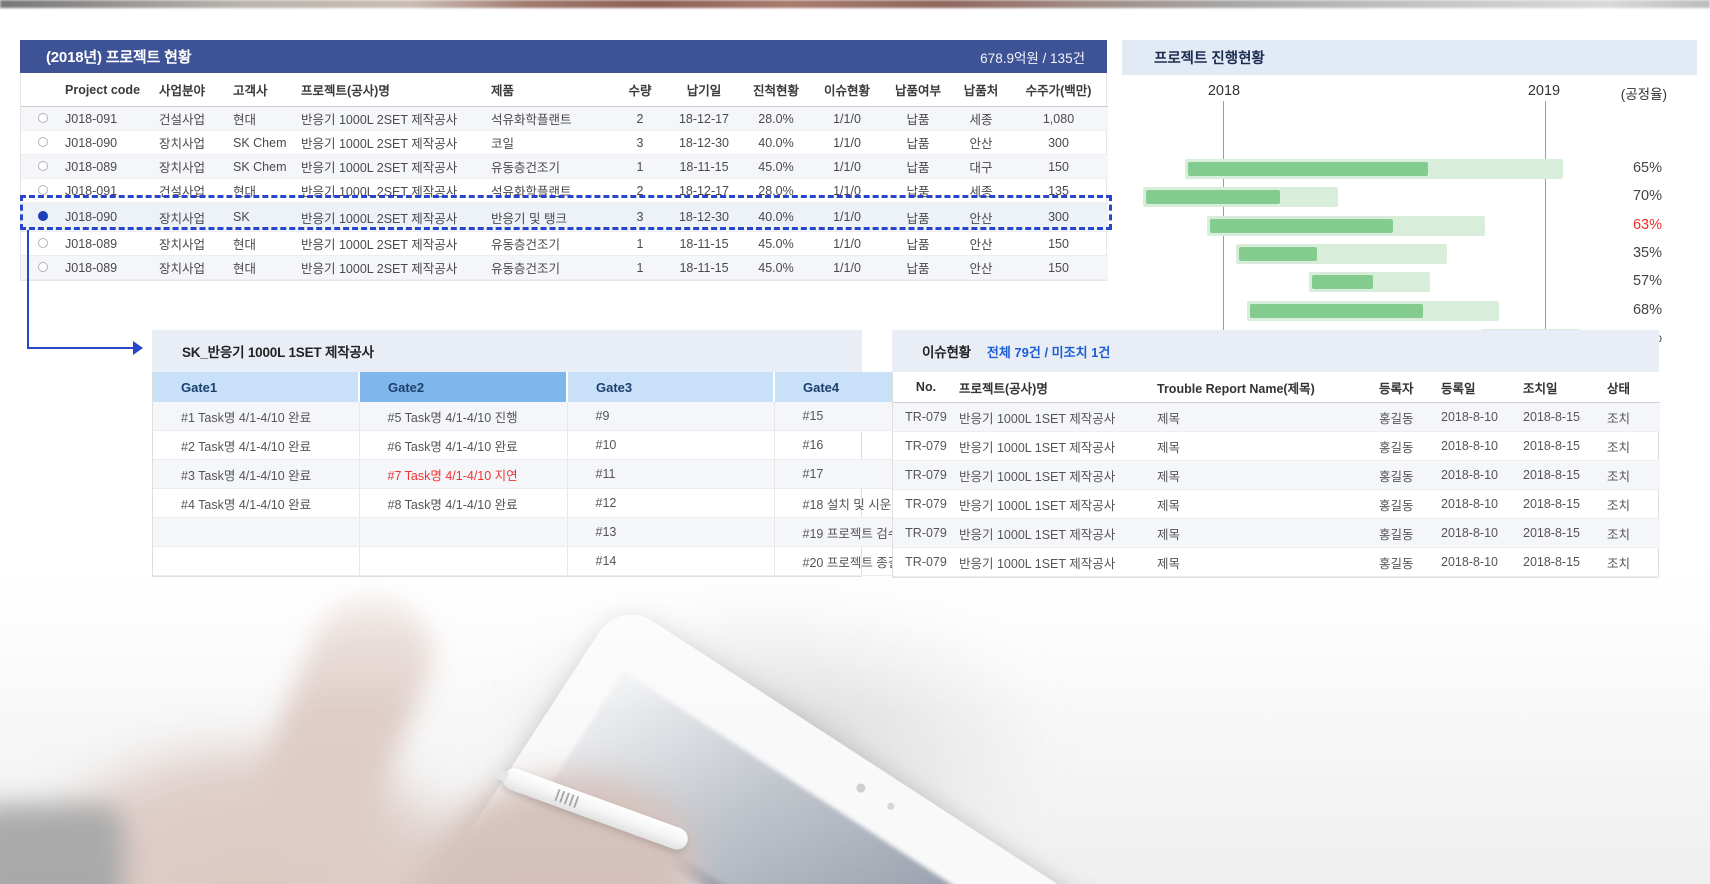  Describe the element at coordinates (704, 190) in the screenshot. I see `cell-due: 18-12-17` at that location.